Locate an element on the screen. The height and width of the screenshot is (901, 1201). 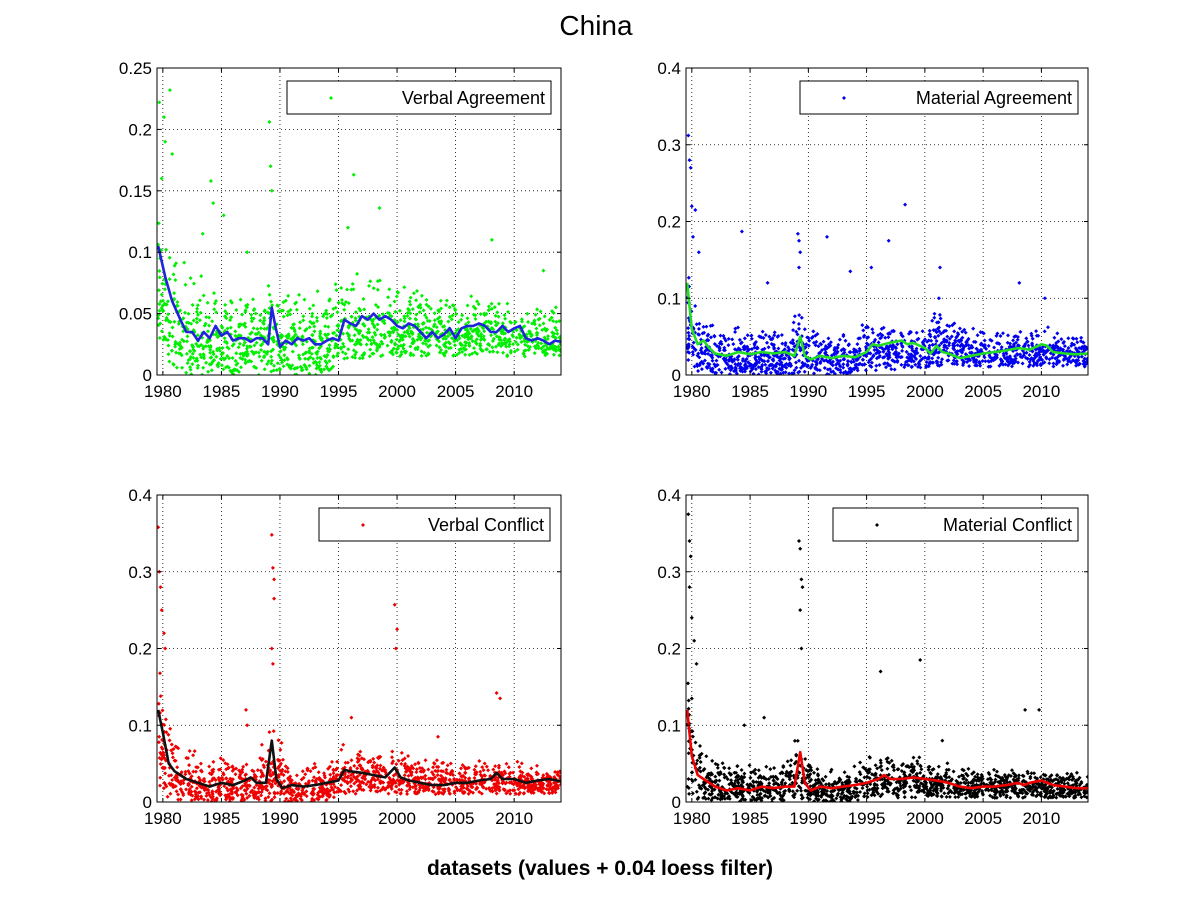
figure-footer: datasets (values + 0.04 loess filter) is located at coordinates (600, 868).